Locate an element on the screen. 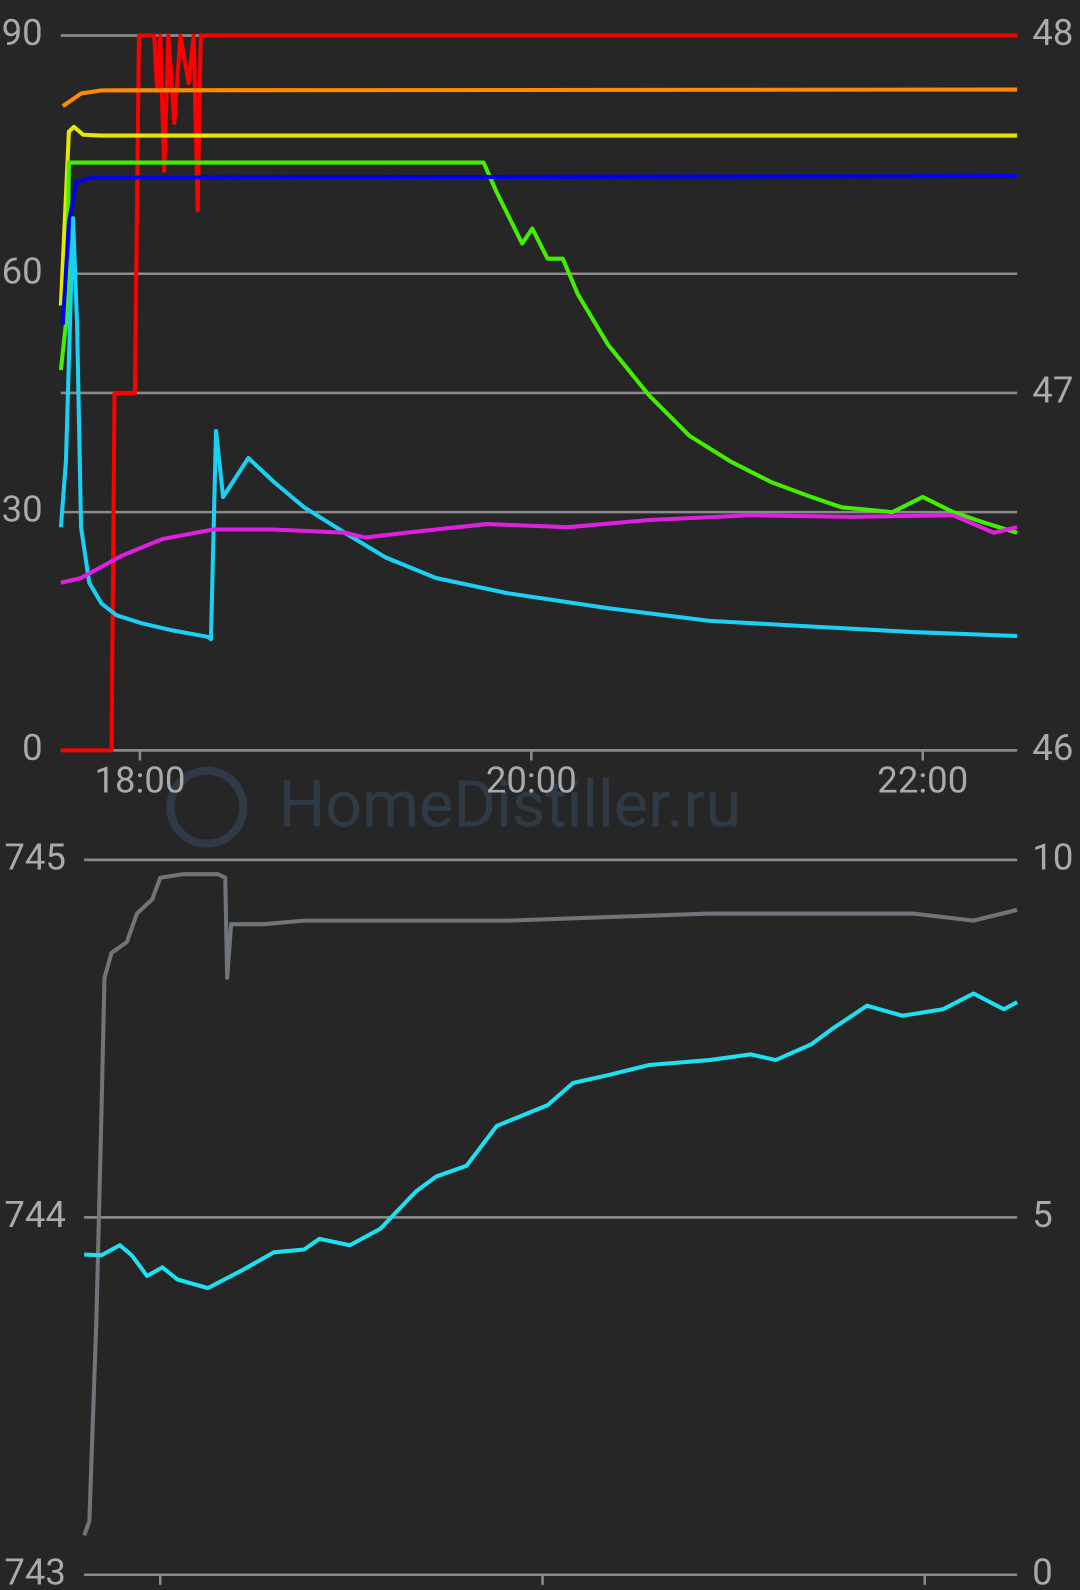 This screenshot has height=1590, width=1080. y-tick-label: 745 is located at coordinates (35, 857).